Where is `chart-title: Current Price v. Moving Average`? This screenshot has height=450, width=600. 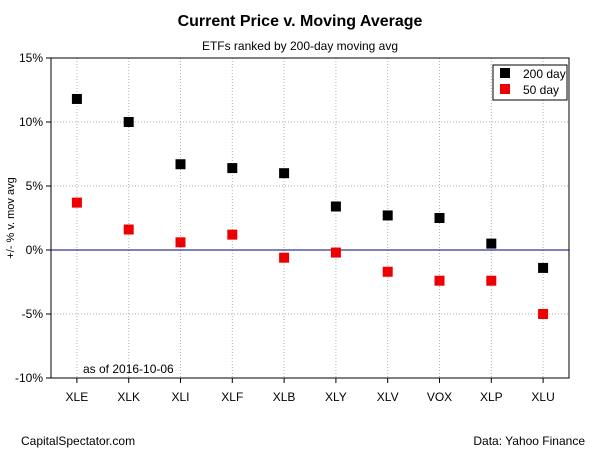 chart-title: Current Price v. Moving Average is located at coordinates (300, 21).